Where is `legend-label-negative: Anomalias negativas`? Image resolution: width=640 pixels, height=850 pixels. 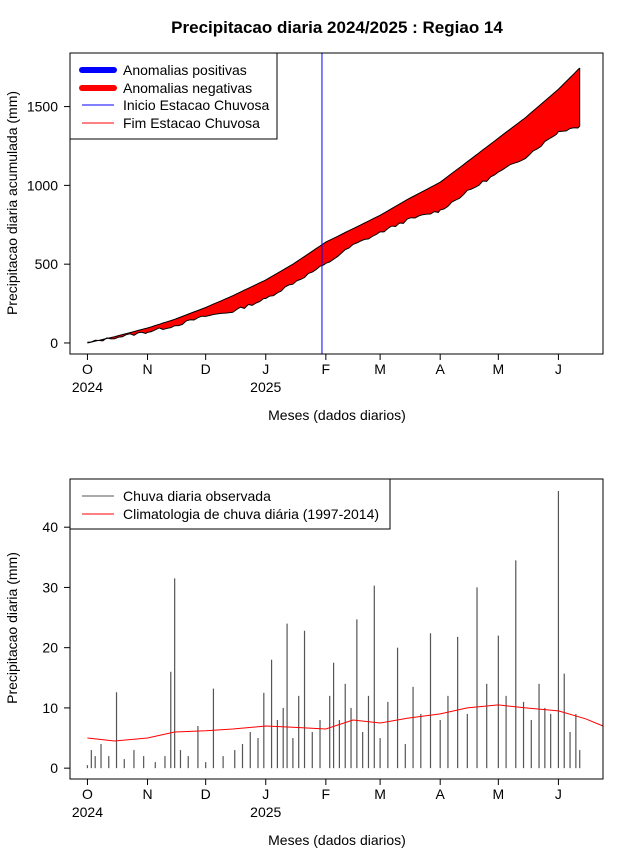
legend-label-negative: Anomalias negativas is located at coordinates (187, 88).